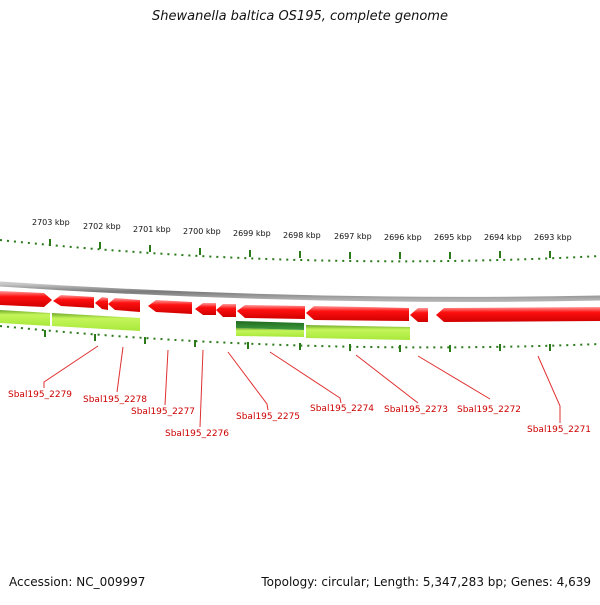 The width and height of the screenshot is (600, 605). Describe the element at coordinates (453, 237) in the screenshot. I see `scale-label: 2695 kbp` at that location.